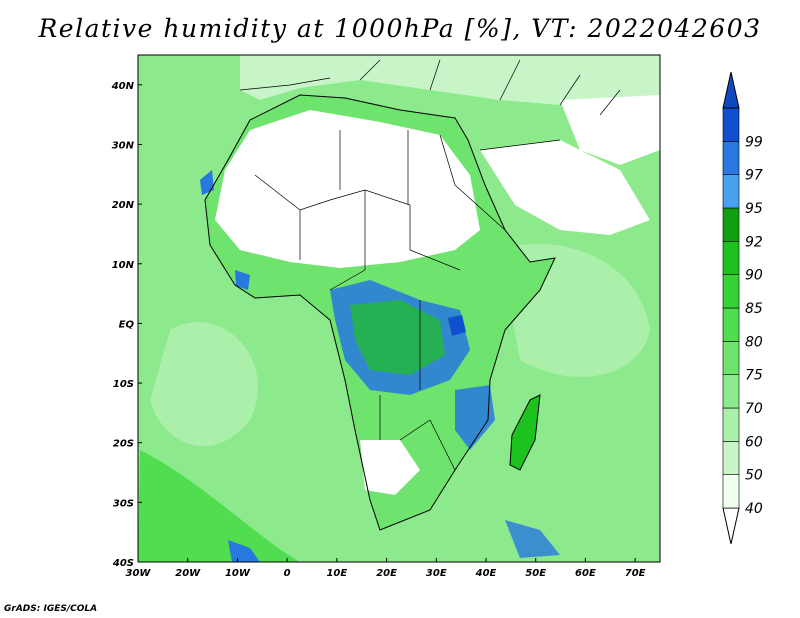 The width and height of the screenshot is (800, 618). Describe the element at coordinates (754, 342) in the screenshot. I see `colorbar-level-label: 80` at that location.